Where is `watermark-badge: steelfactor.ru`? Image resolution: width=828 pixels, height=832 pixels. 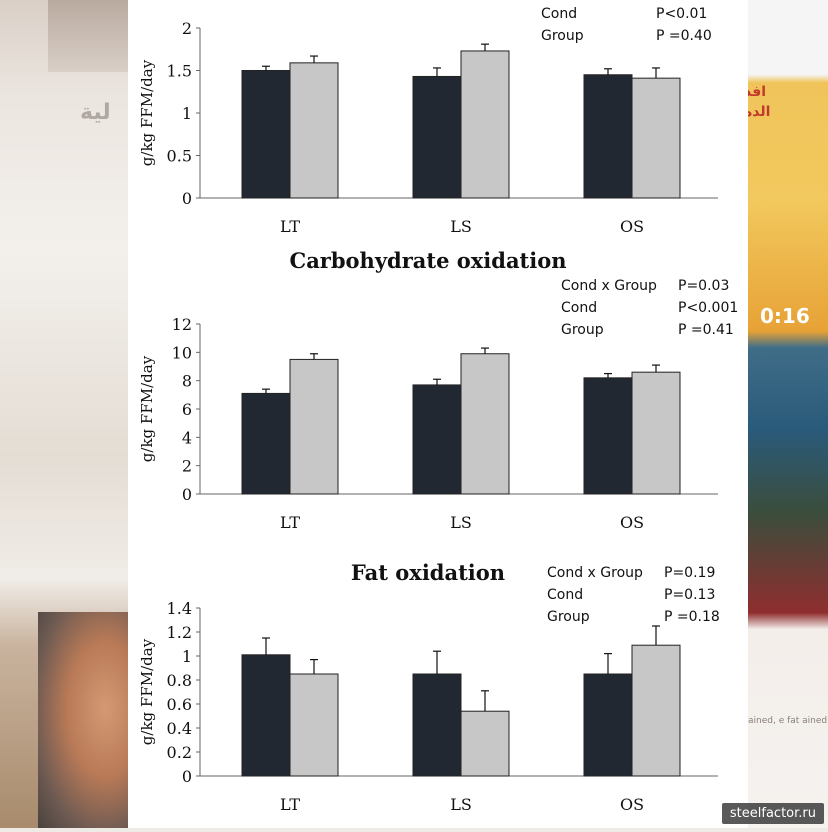 watermark-badge: steelfactor.ru is located at coordinates (772, 813).